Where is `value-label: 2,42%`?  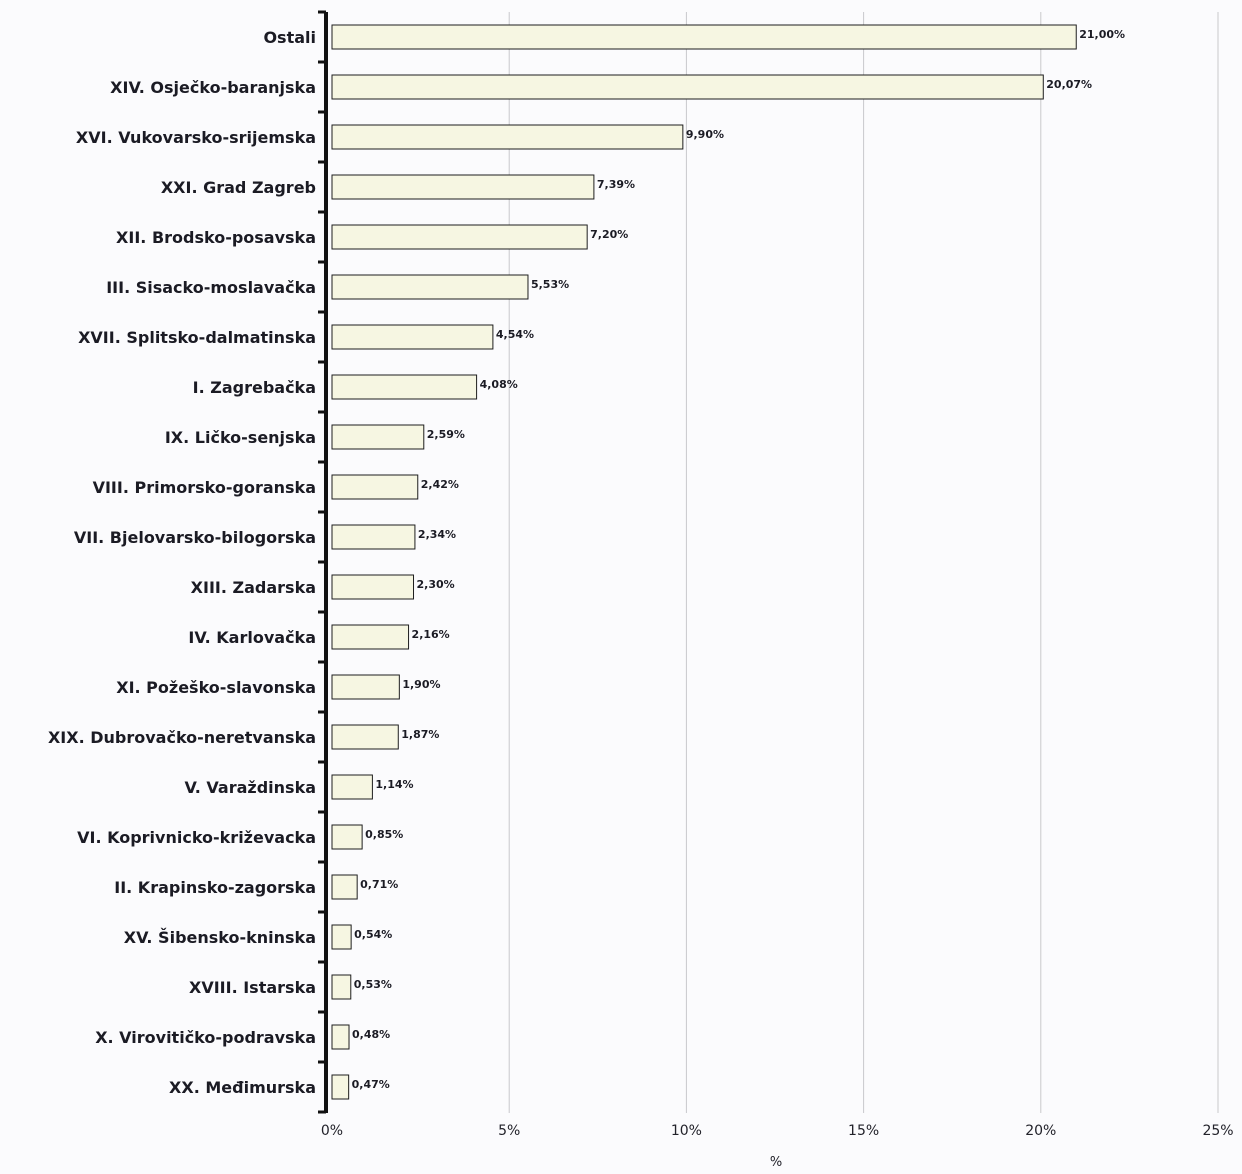
value-label: 2,42% is located at coordinates (440, 484).